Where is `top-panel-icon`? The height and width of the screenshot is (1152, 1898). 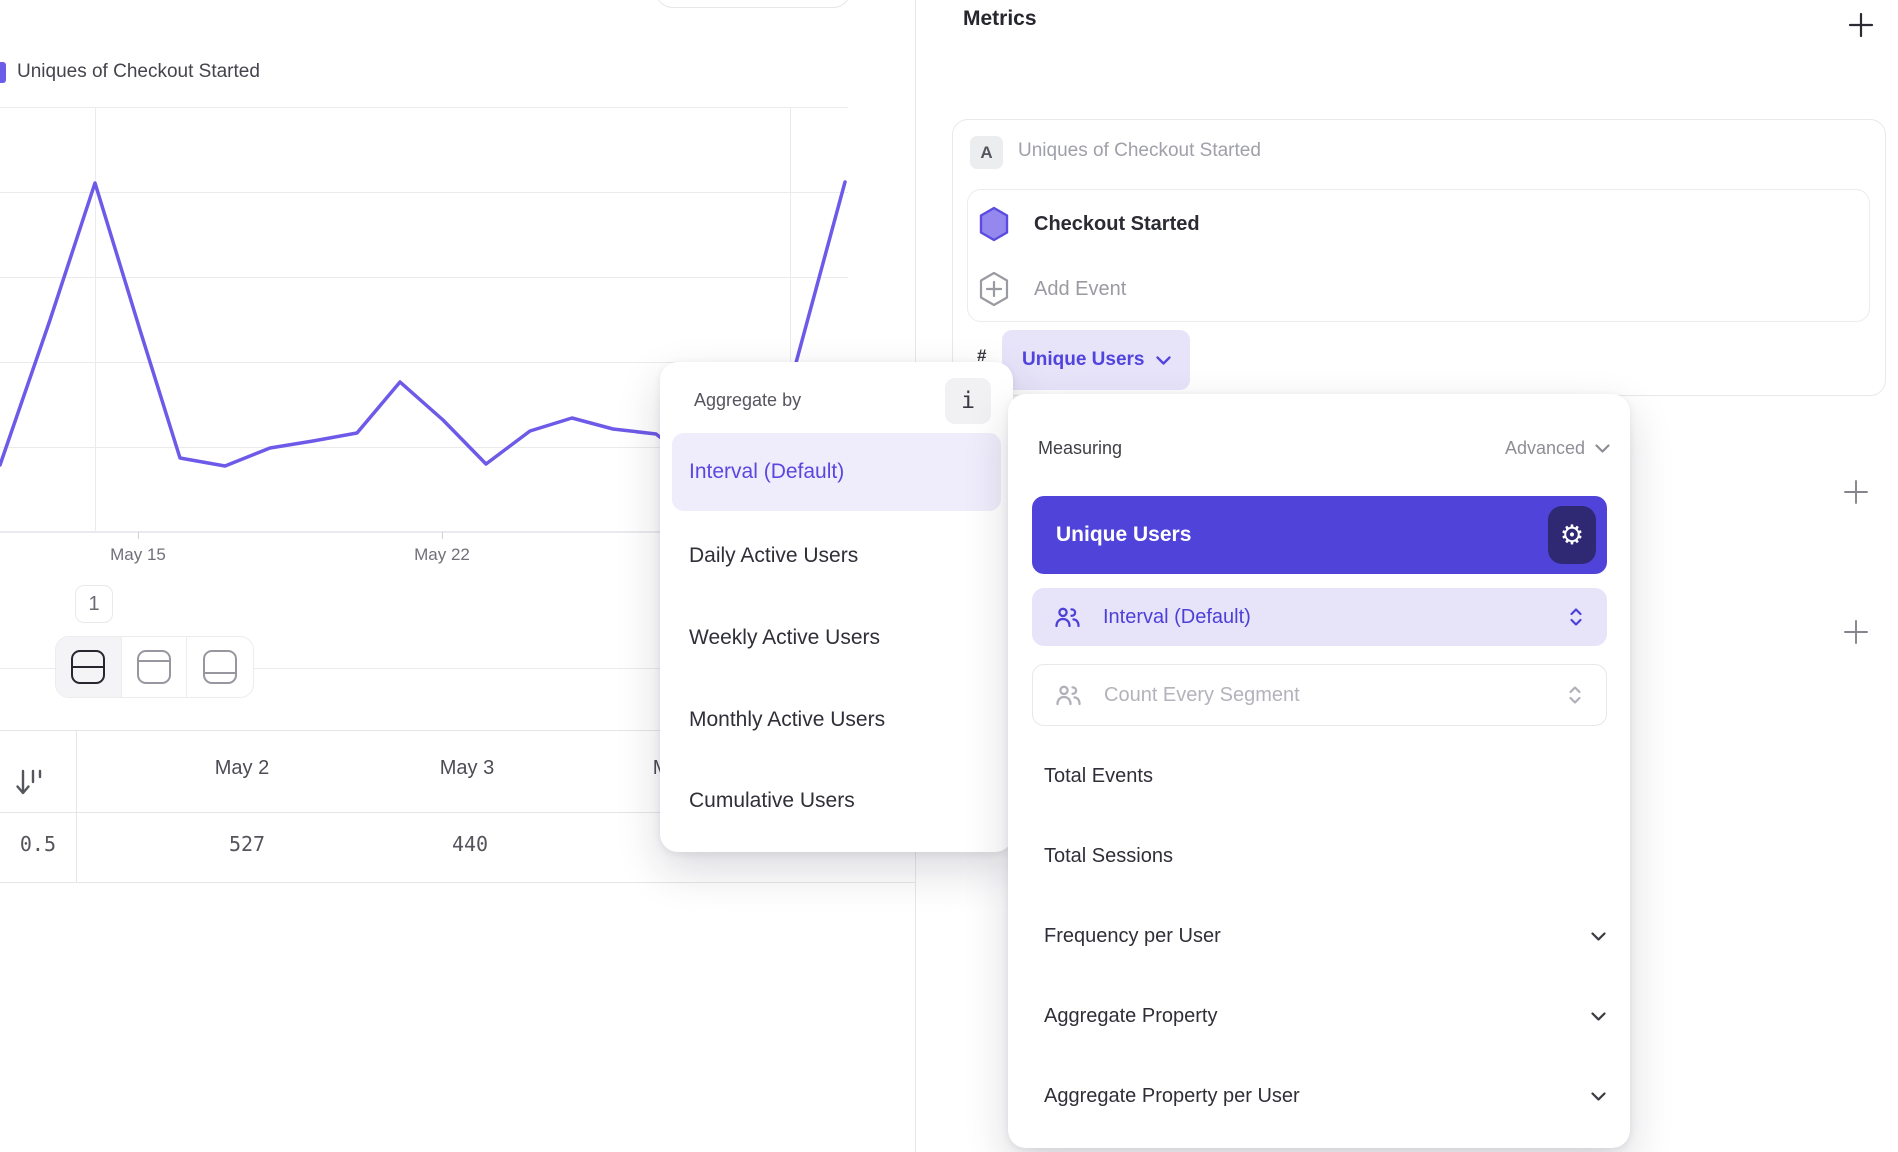
top-panel-icon is located at coordinates (154, 667).